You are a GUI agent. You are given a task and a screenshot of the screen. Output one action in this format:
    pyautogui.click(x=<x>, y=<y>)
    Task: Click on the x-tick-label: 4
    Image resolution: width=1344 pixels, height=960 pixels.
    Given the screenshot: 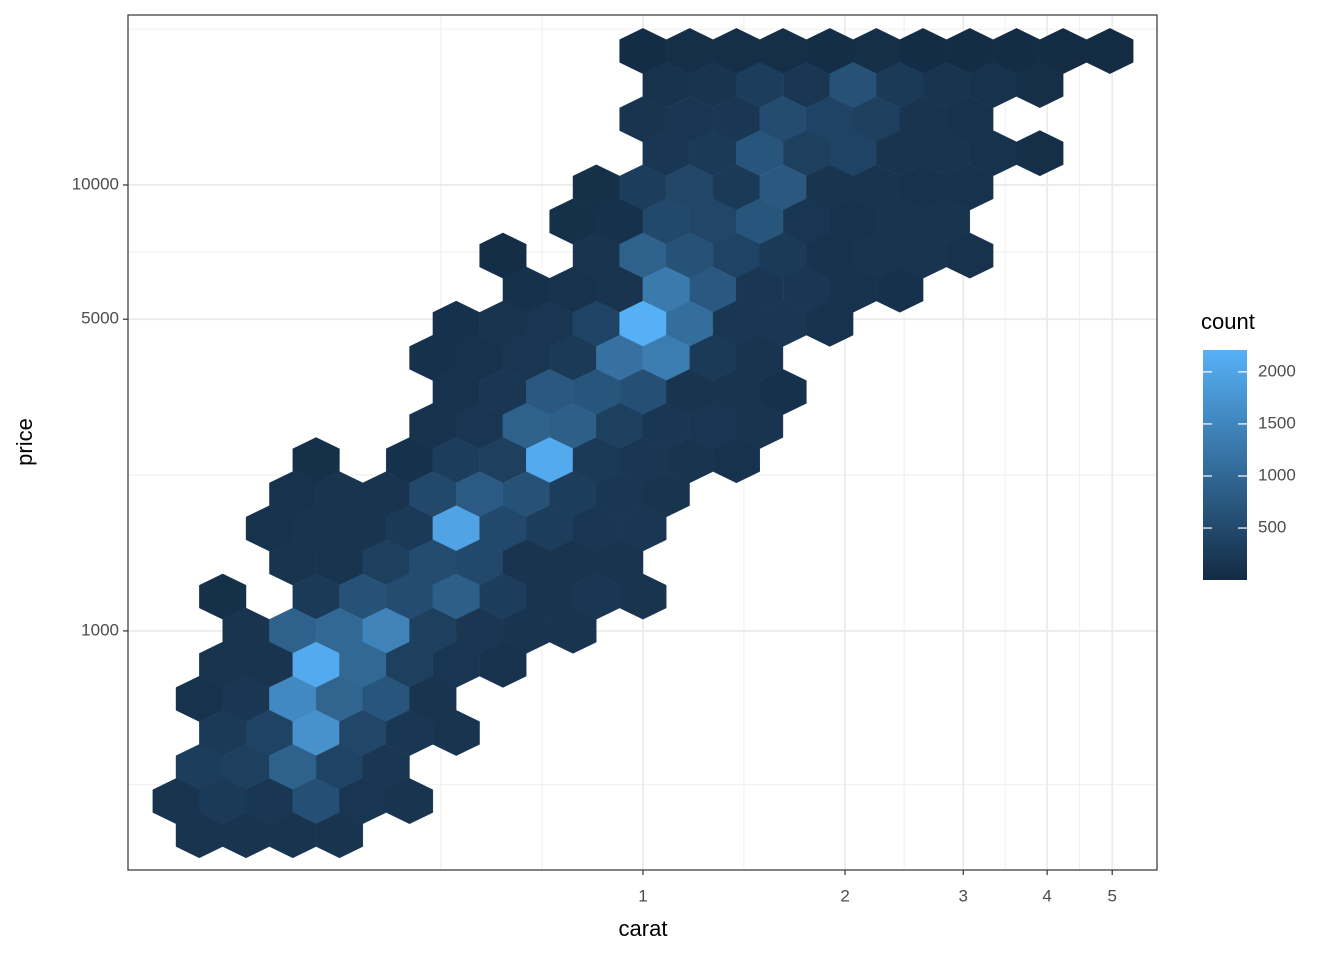 What is the action you would take?
    pyautogui.click(x=1046, y=895)
    